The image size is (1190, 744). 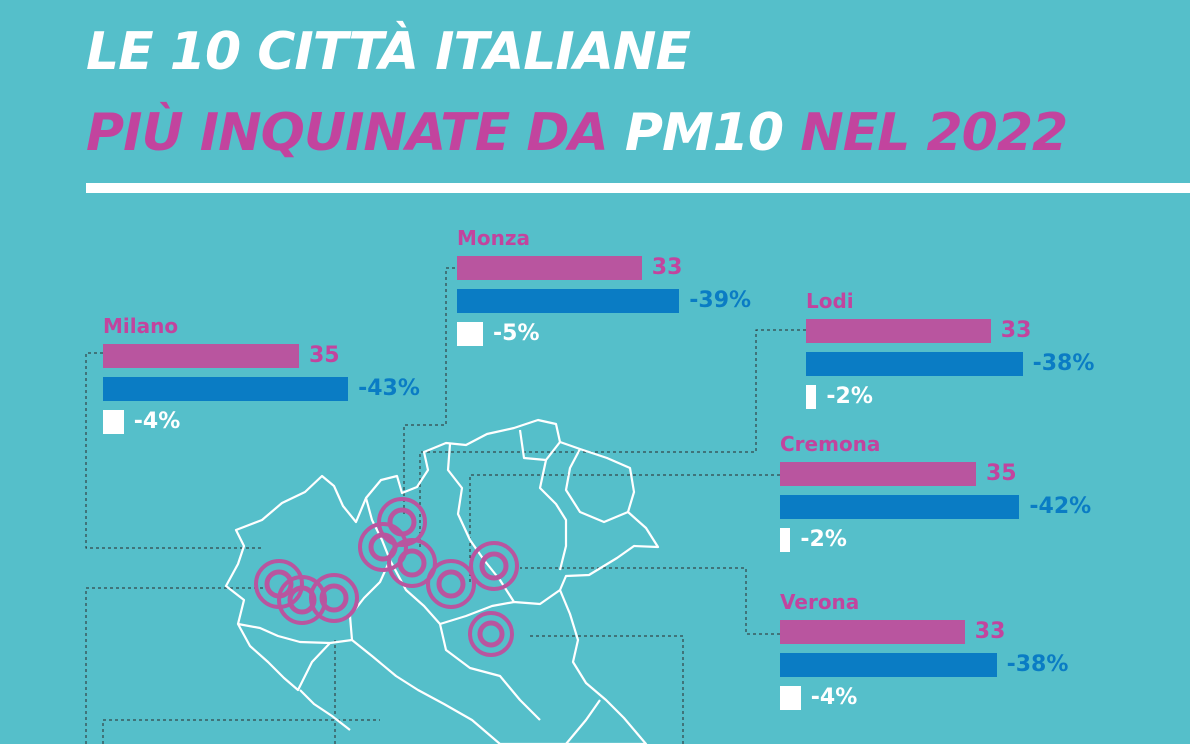 I want to click on title-line-2-highlight: PM10, so click(x=704, y=133).